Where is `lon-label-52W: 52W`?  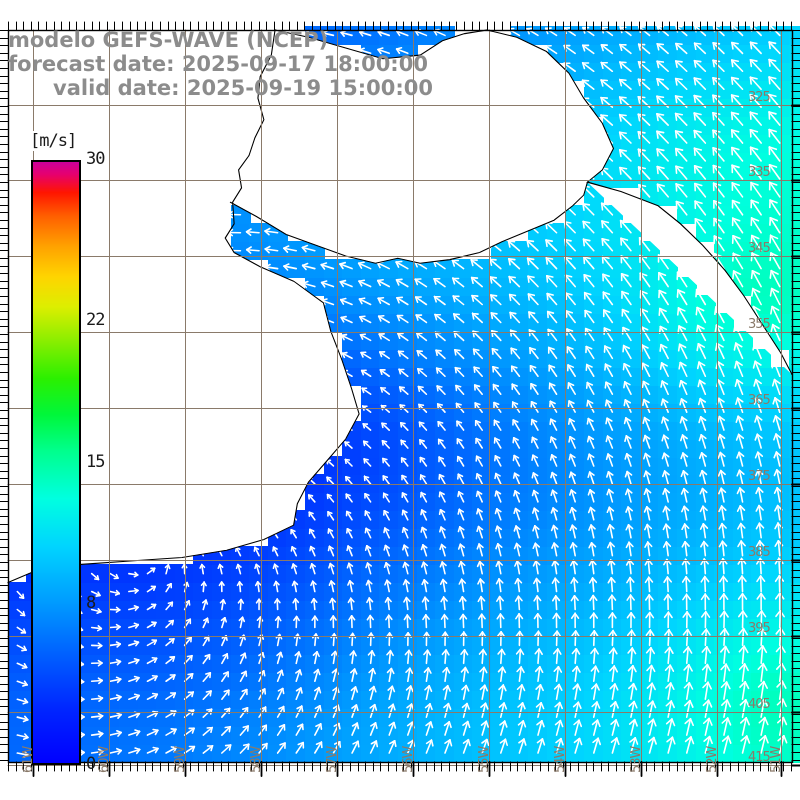
lon-label-52W: 52W is located at coordinates (712, 759).